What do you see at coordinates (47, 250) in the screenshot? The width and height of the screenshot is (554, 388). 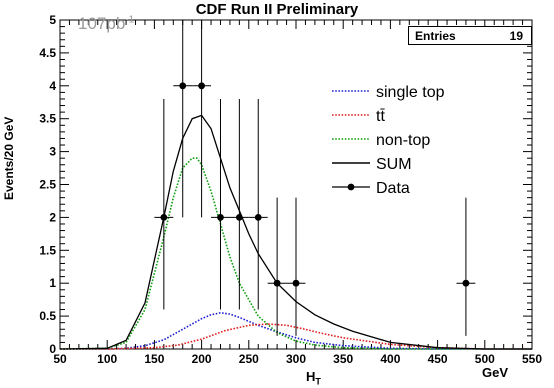 I see `y-tick-label: 1.5` at bounding box center [47, 250].